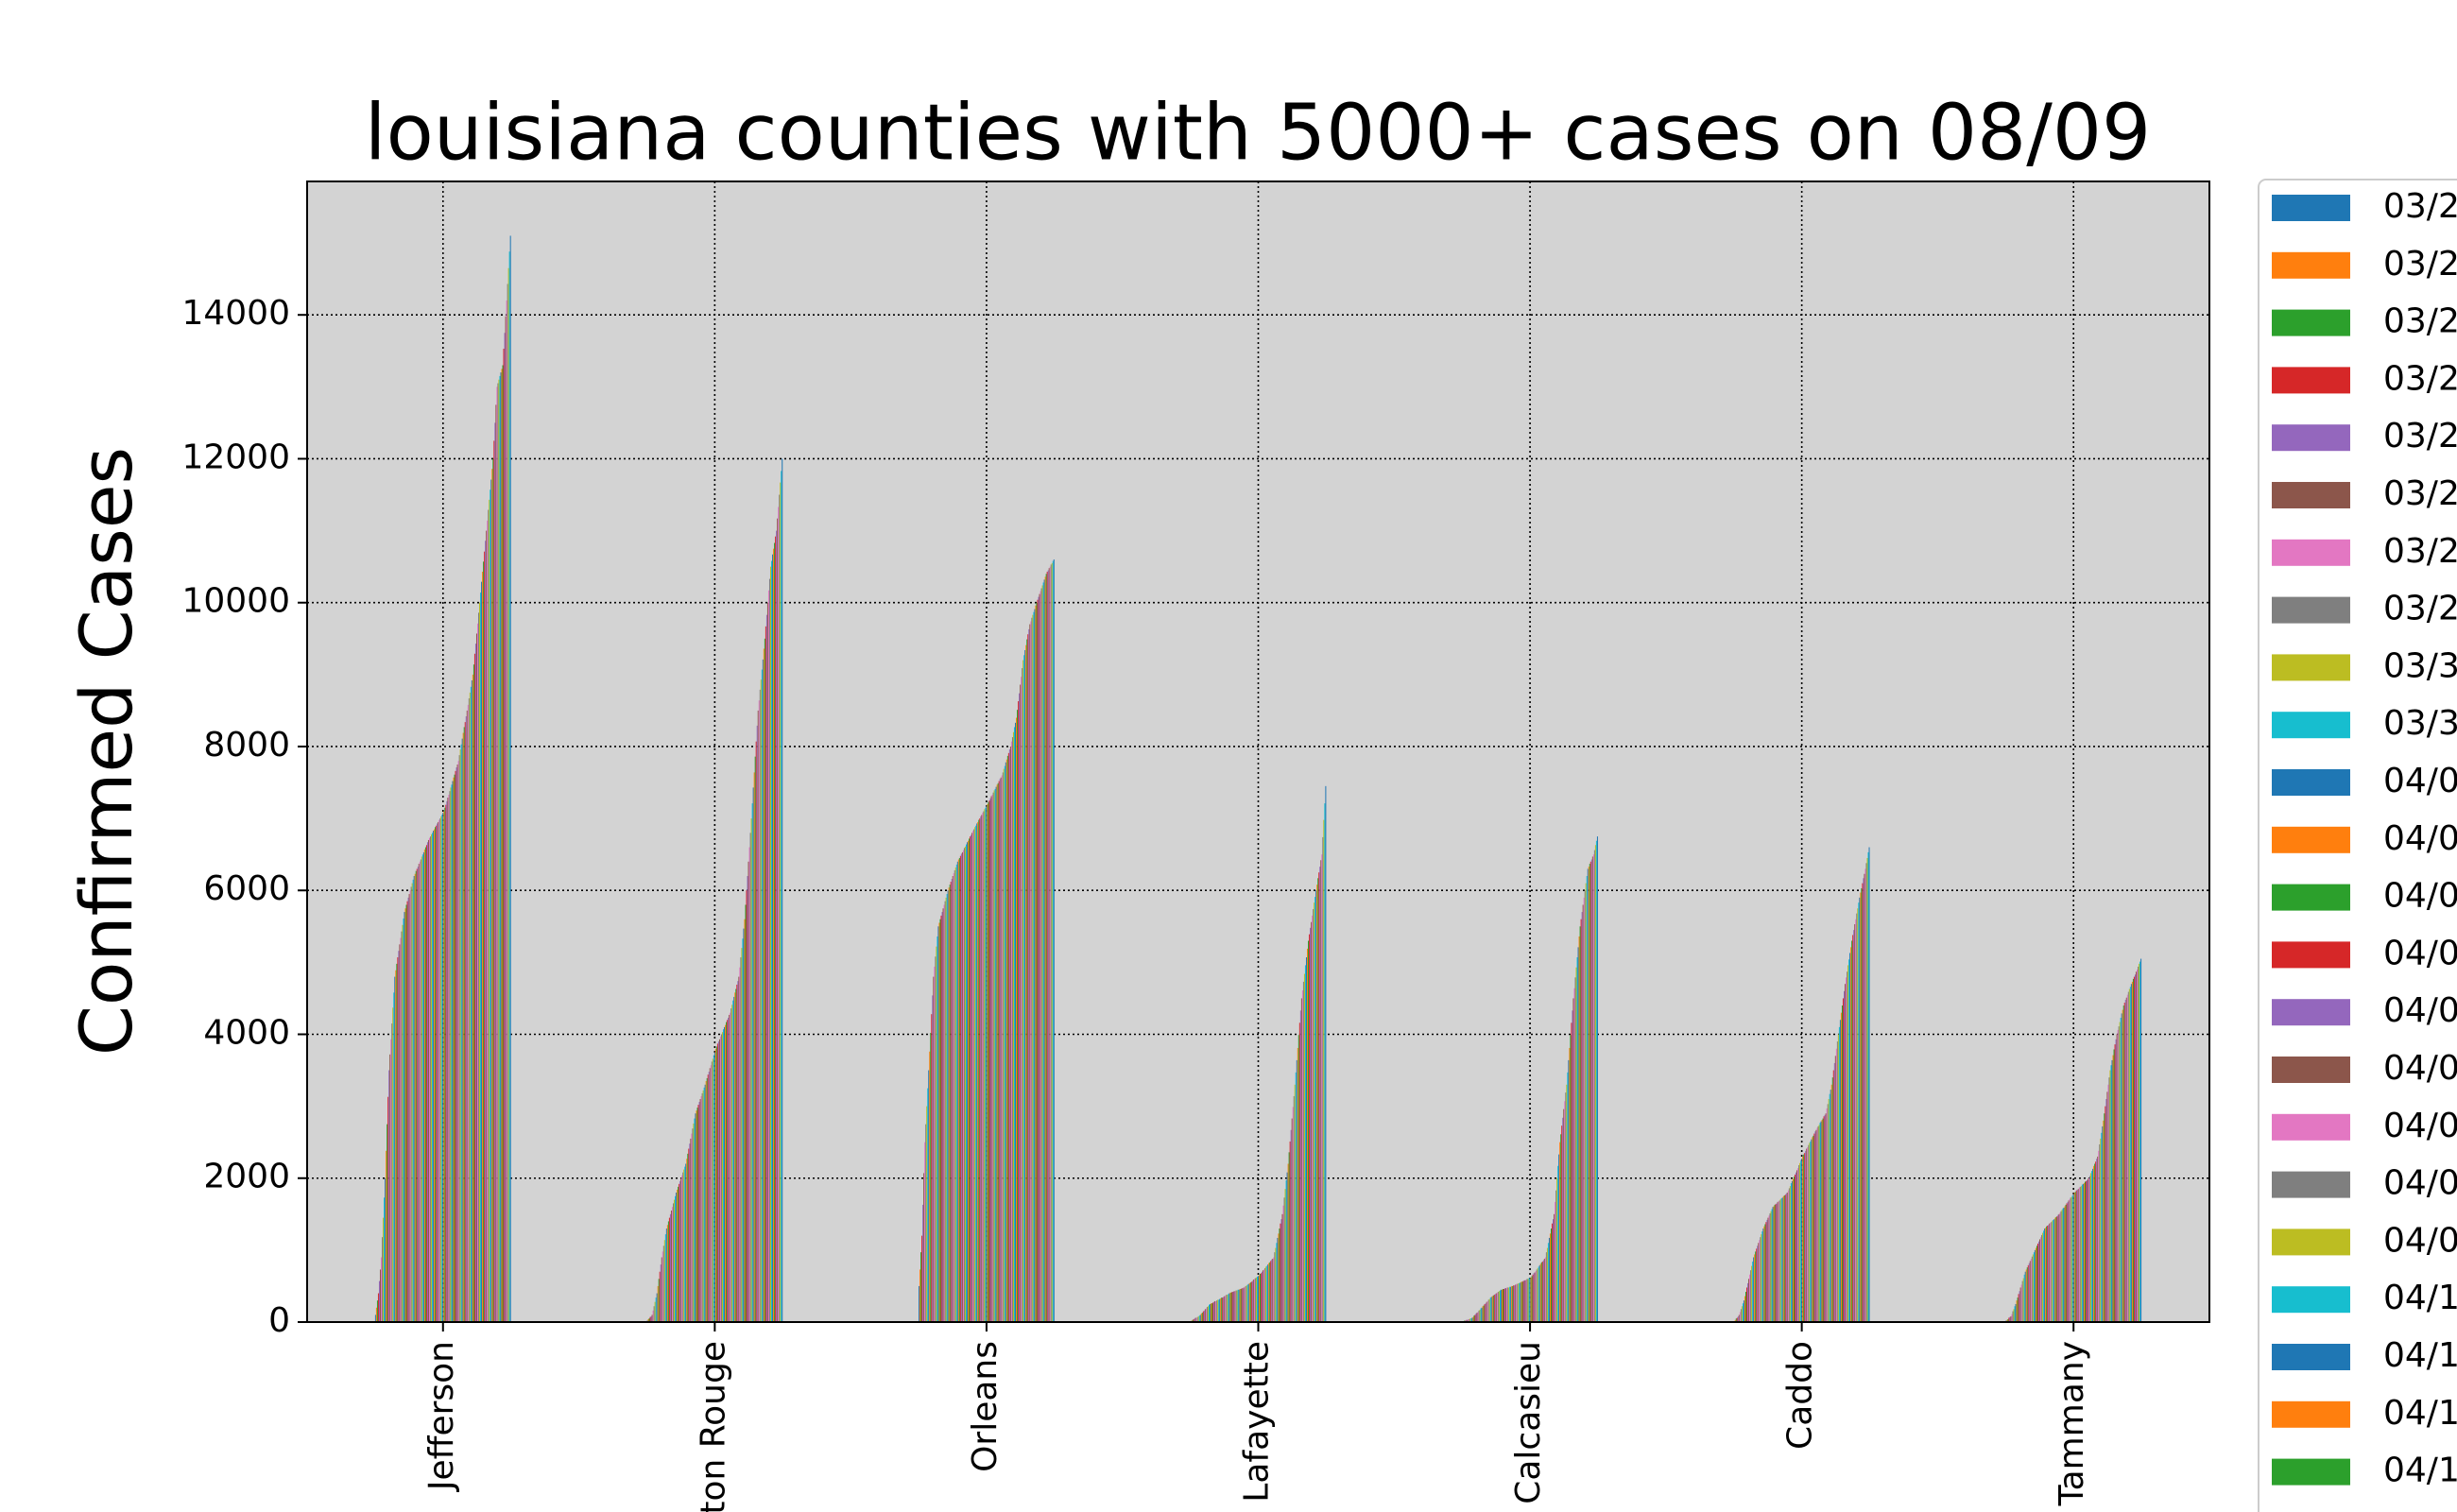 This screenshot has height=1512, width=2457. What do you see at coordinates (2420, 551) in the screenshot?
I see `legend-label: 03/28` at bounding box center [2420, 551].